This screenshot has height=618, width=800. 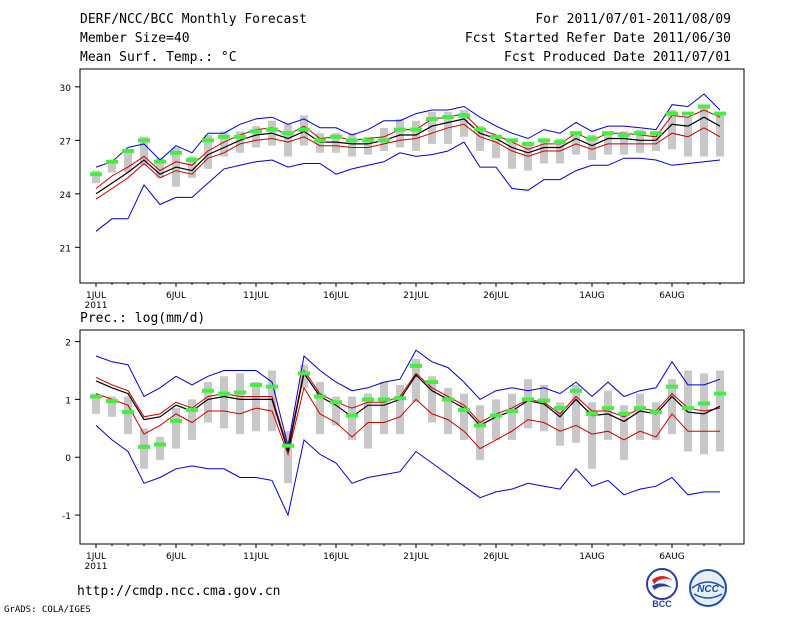 I want to click on temp-year-label: 2011, so click(x=96, y=306).